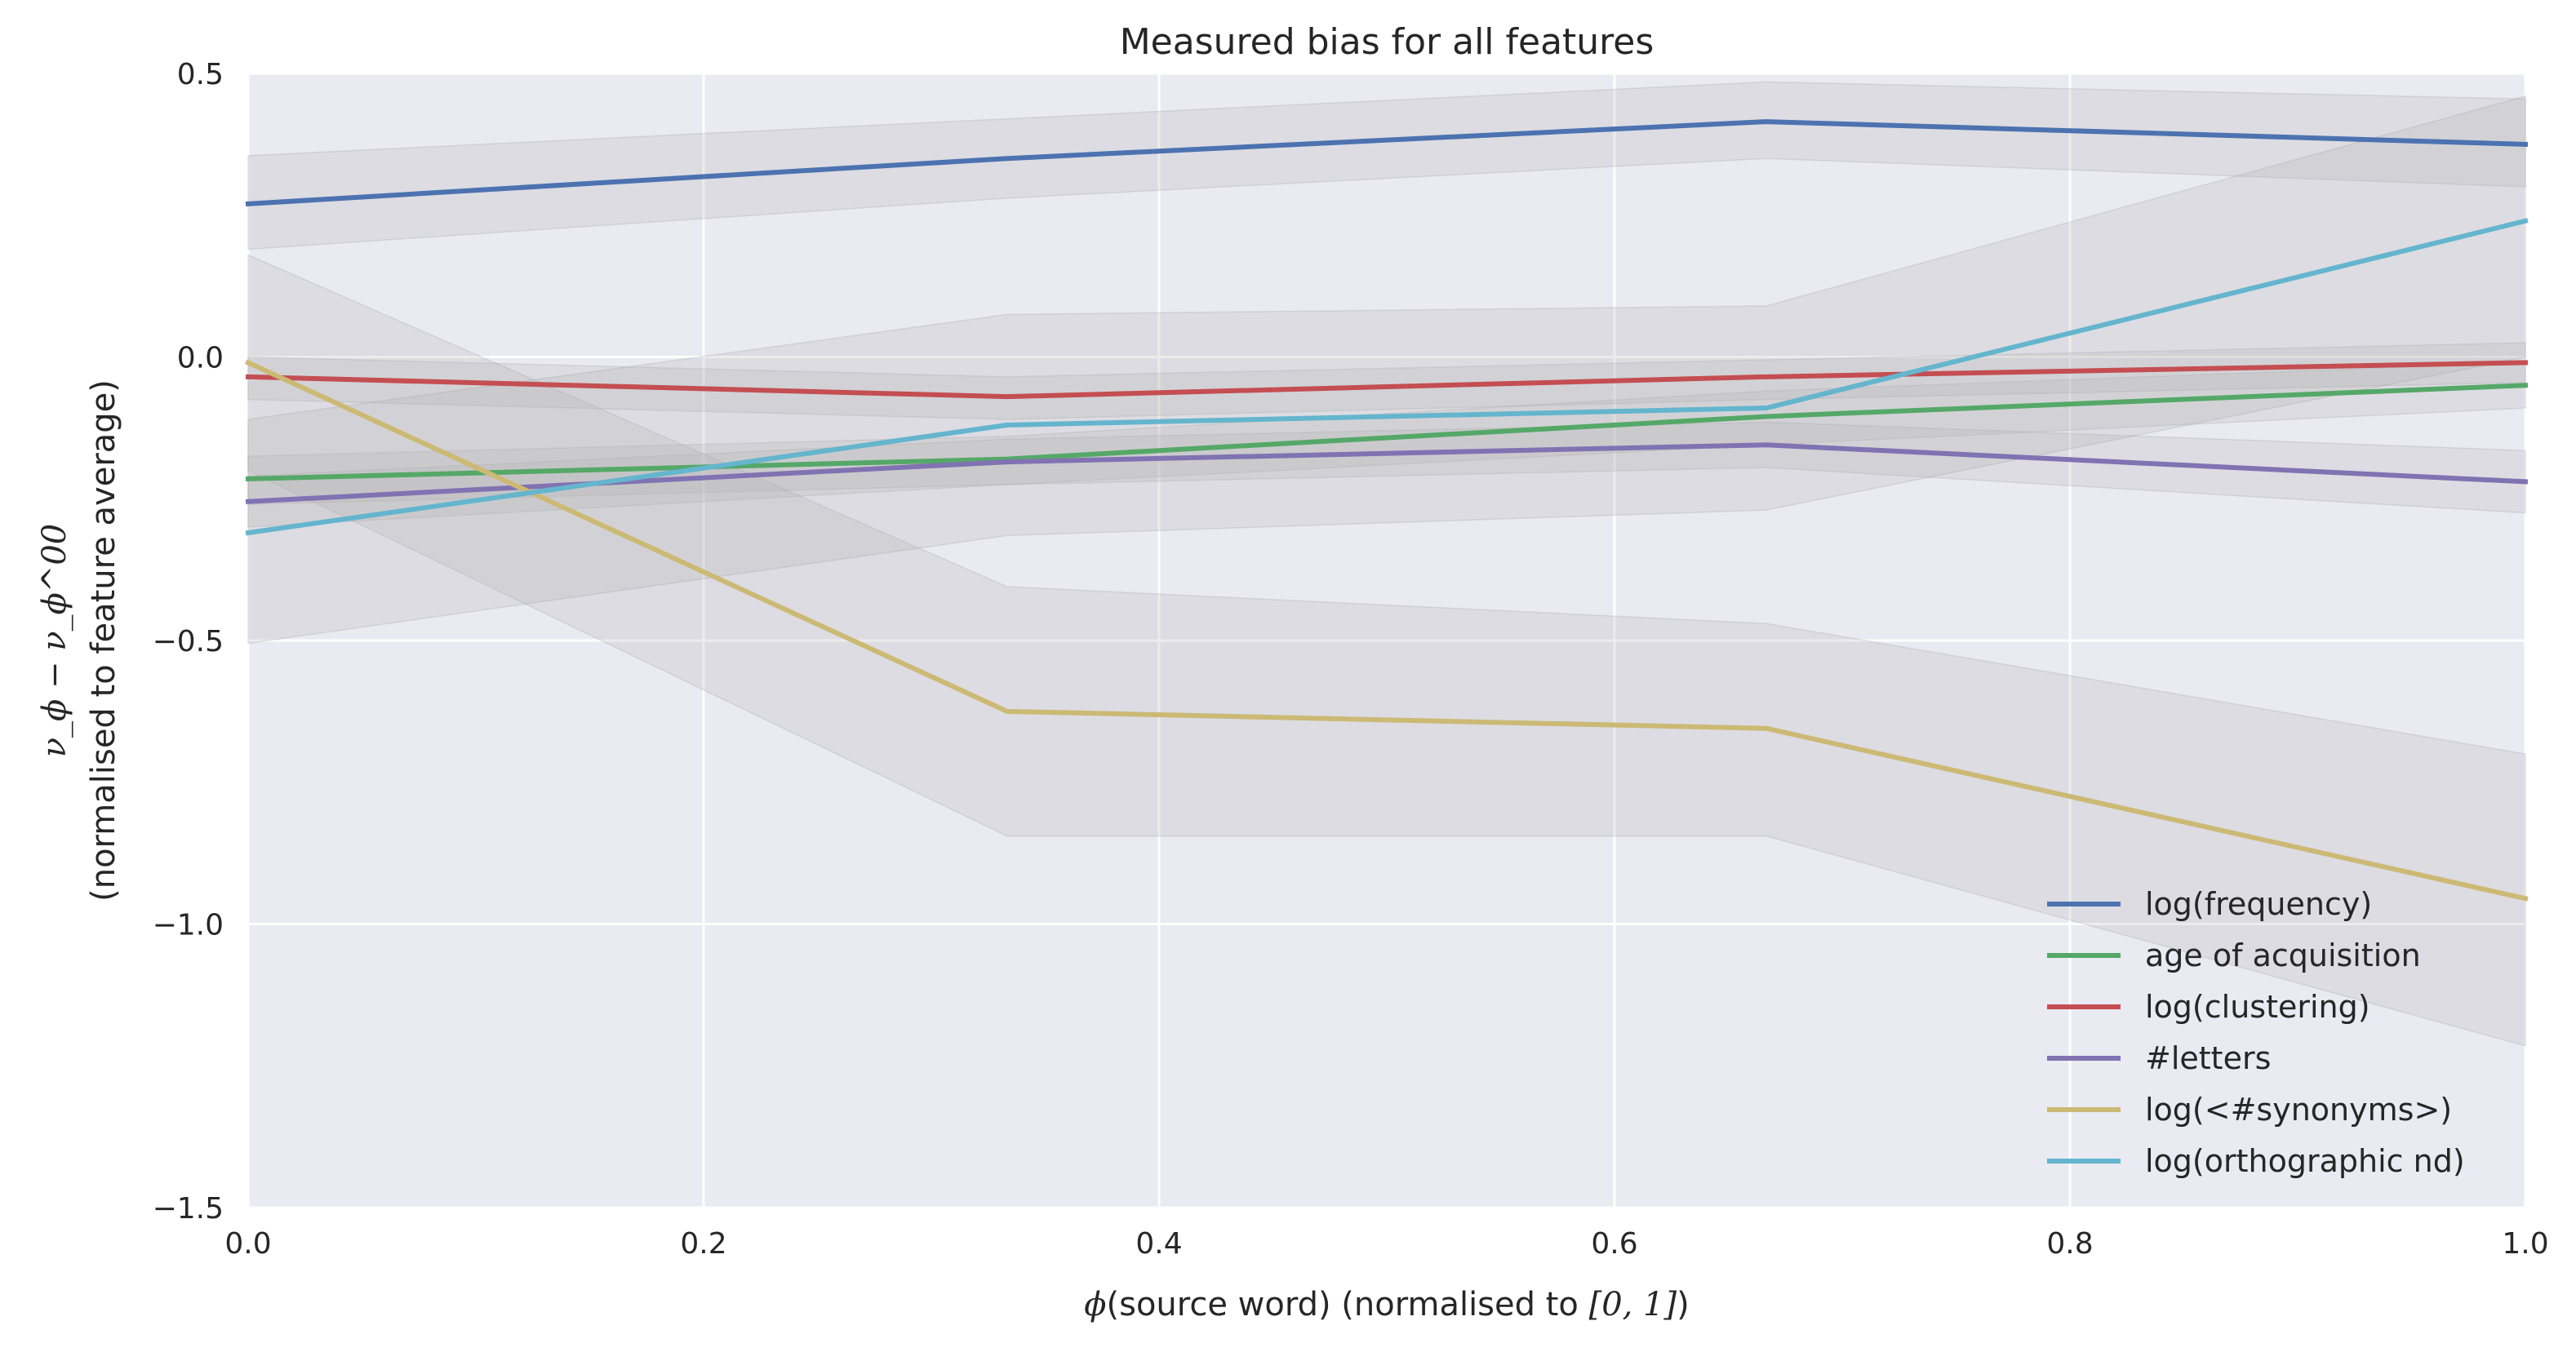 The height and width of the screenshot is (1352, 2576). I want to click on legend-label: age of acquisition, so click(2283, 956).